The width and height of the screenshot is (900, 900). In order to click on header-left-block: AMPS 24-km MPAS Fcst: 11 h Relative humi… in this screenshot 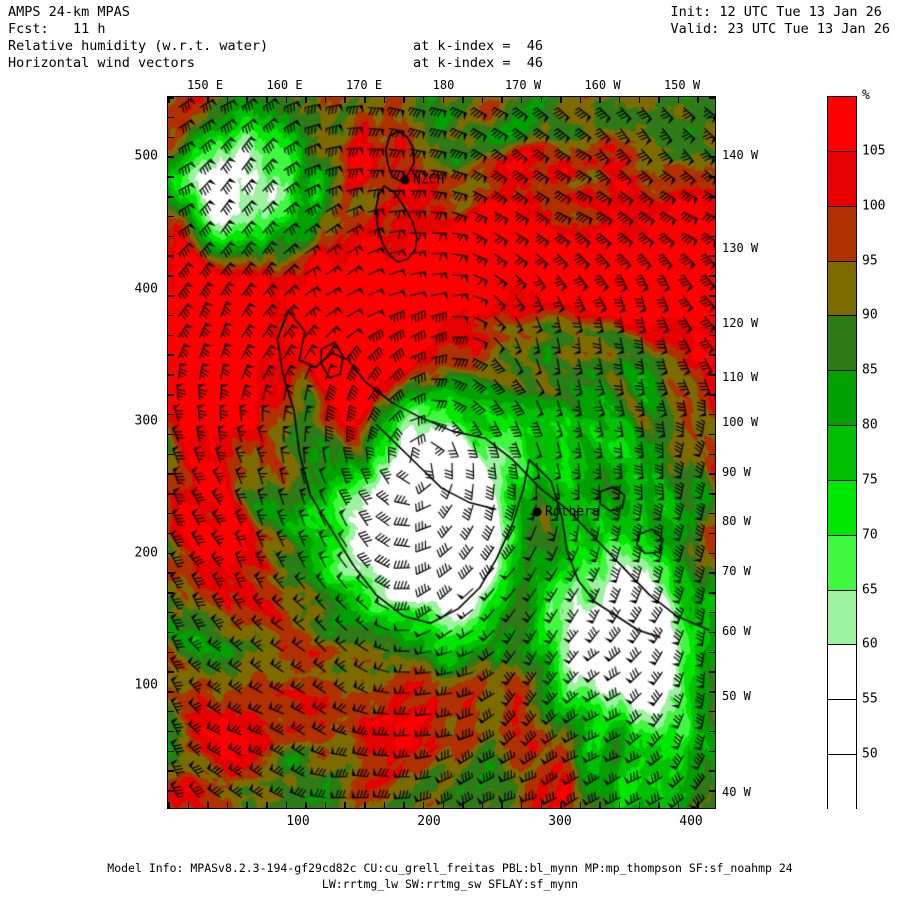, I will do `click(138, 38)`.